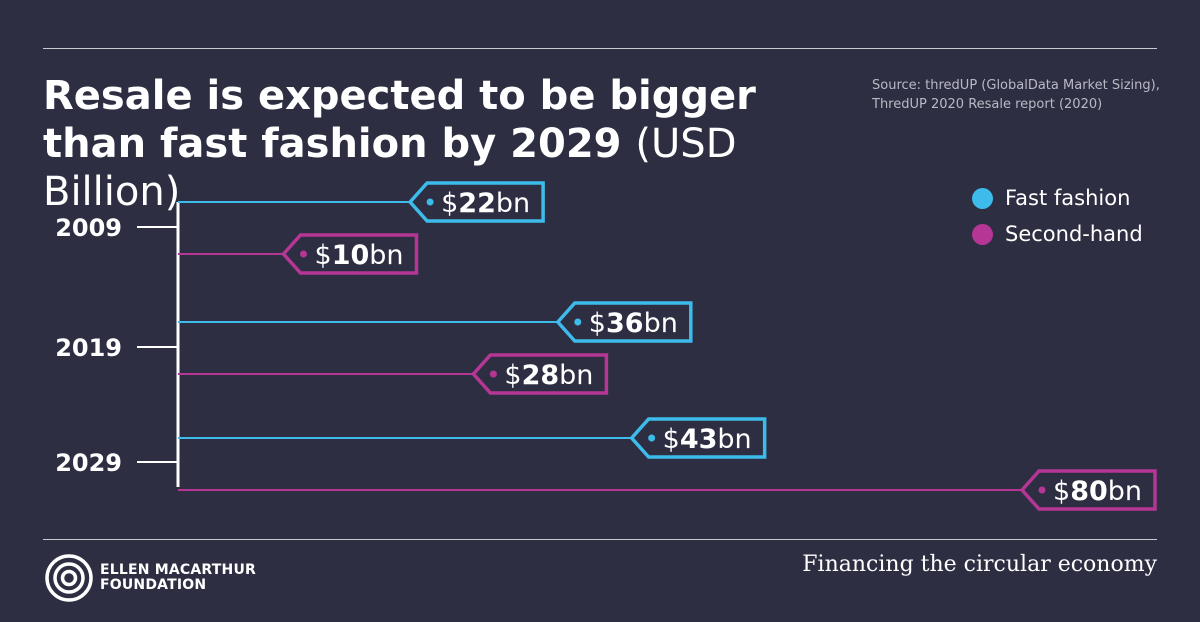 The image size is (1200, 622). Describe the element at coordinates (652, 438) in the screenshot. I see `tag-hole-fast-fashion-2029` at that location.